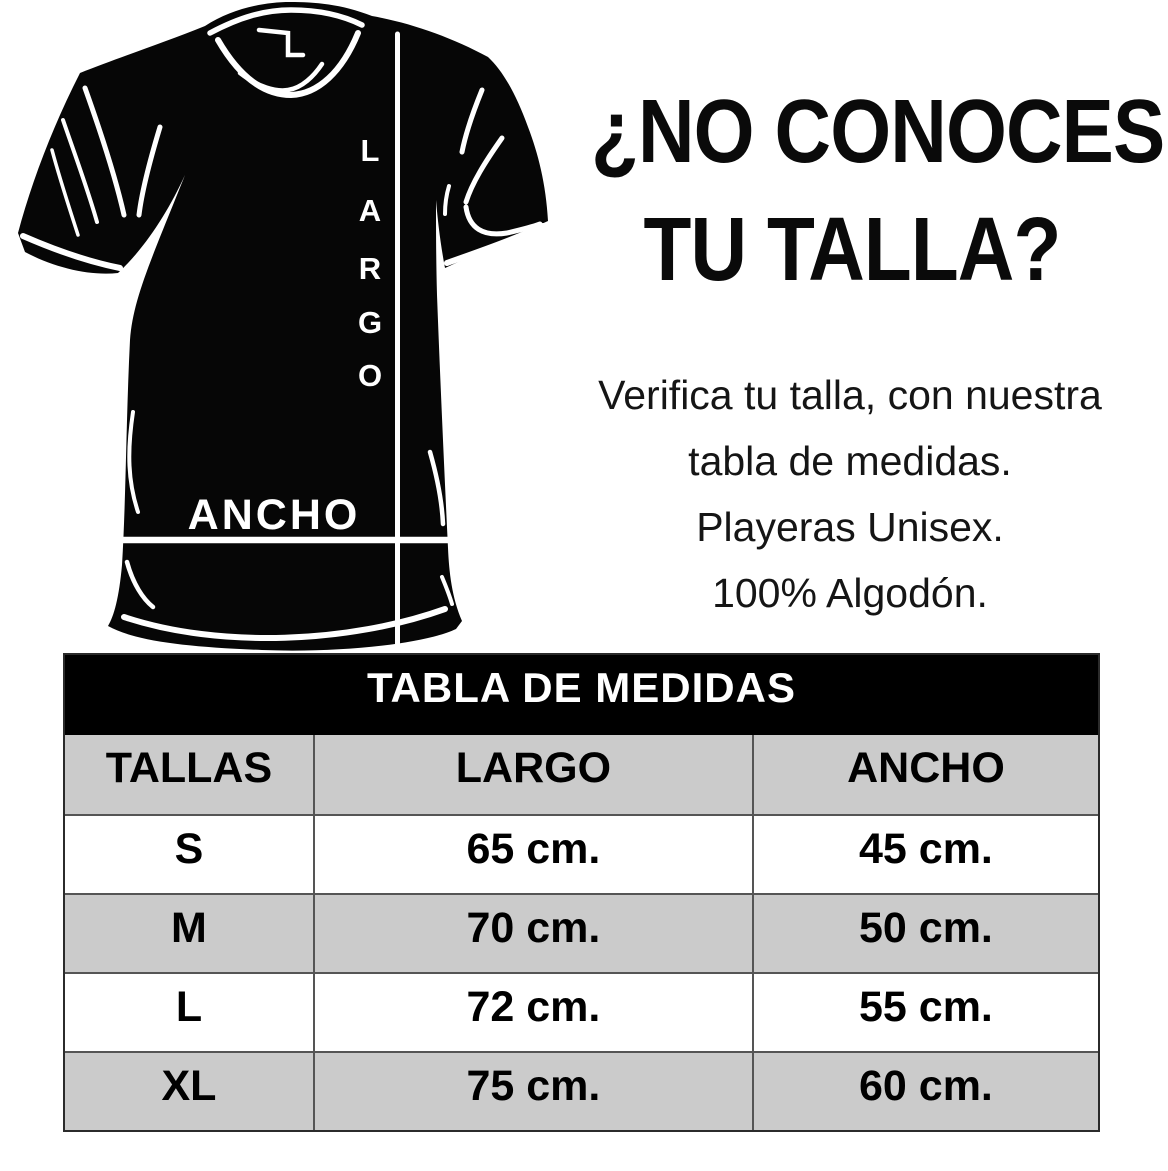 The image size is (1168, 1171). I want to click on size-cell-talla: M, so click(189, 928).